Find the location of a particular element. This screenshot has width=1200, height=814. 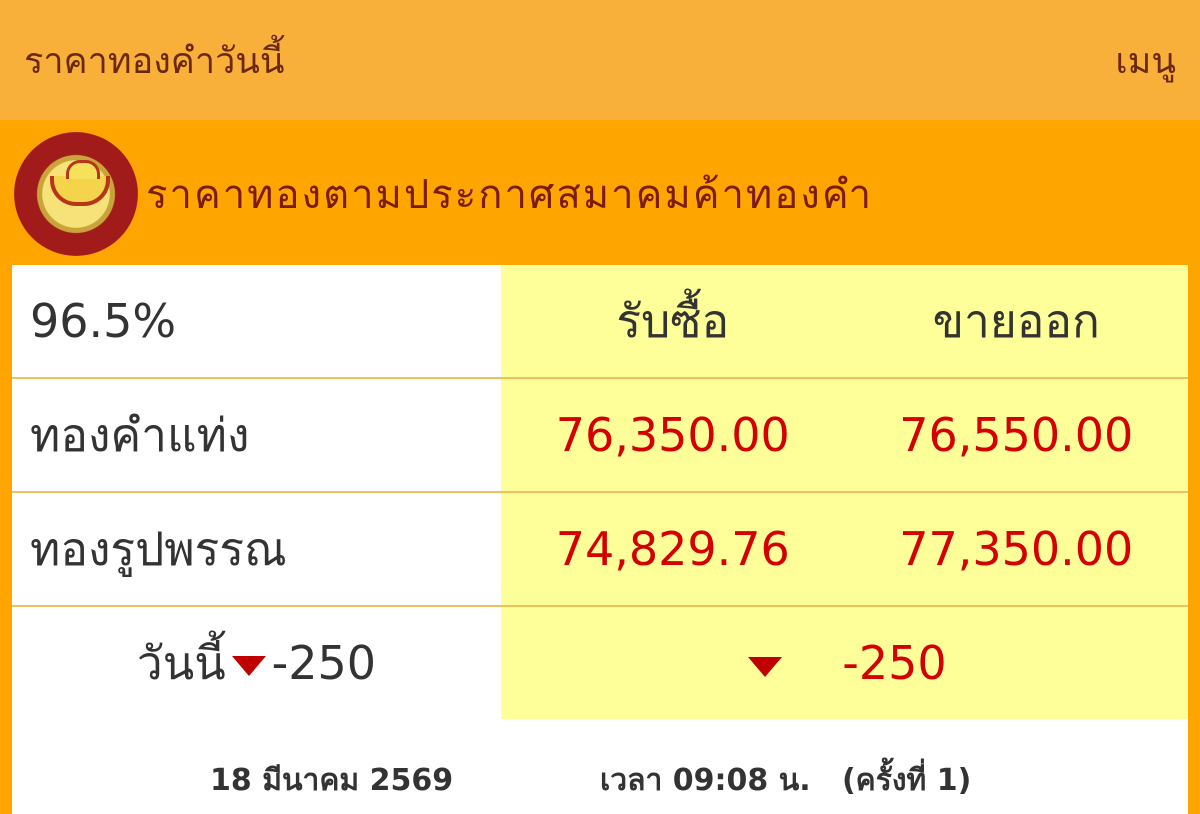

price-change-value: -250 is located at coordinates (894, 663).